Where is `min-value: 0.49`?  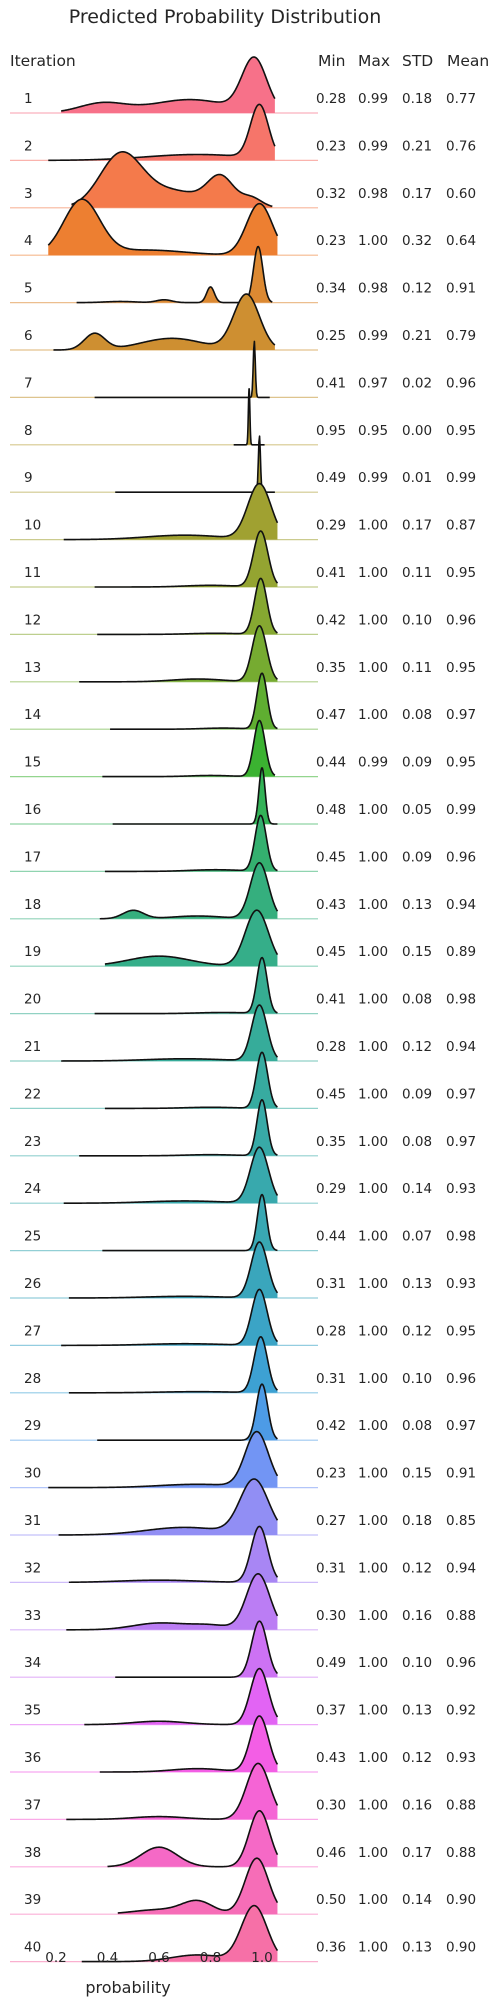 min-value: 0.49 is located at coordinates (331, 478).